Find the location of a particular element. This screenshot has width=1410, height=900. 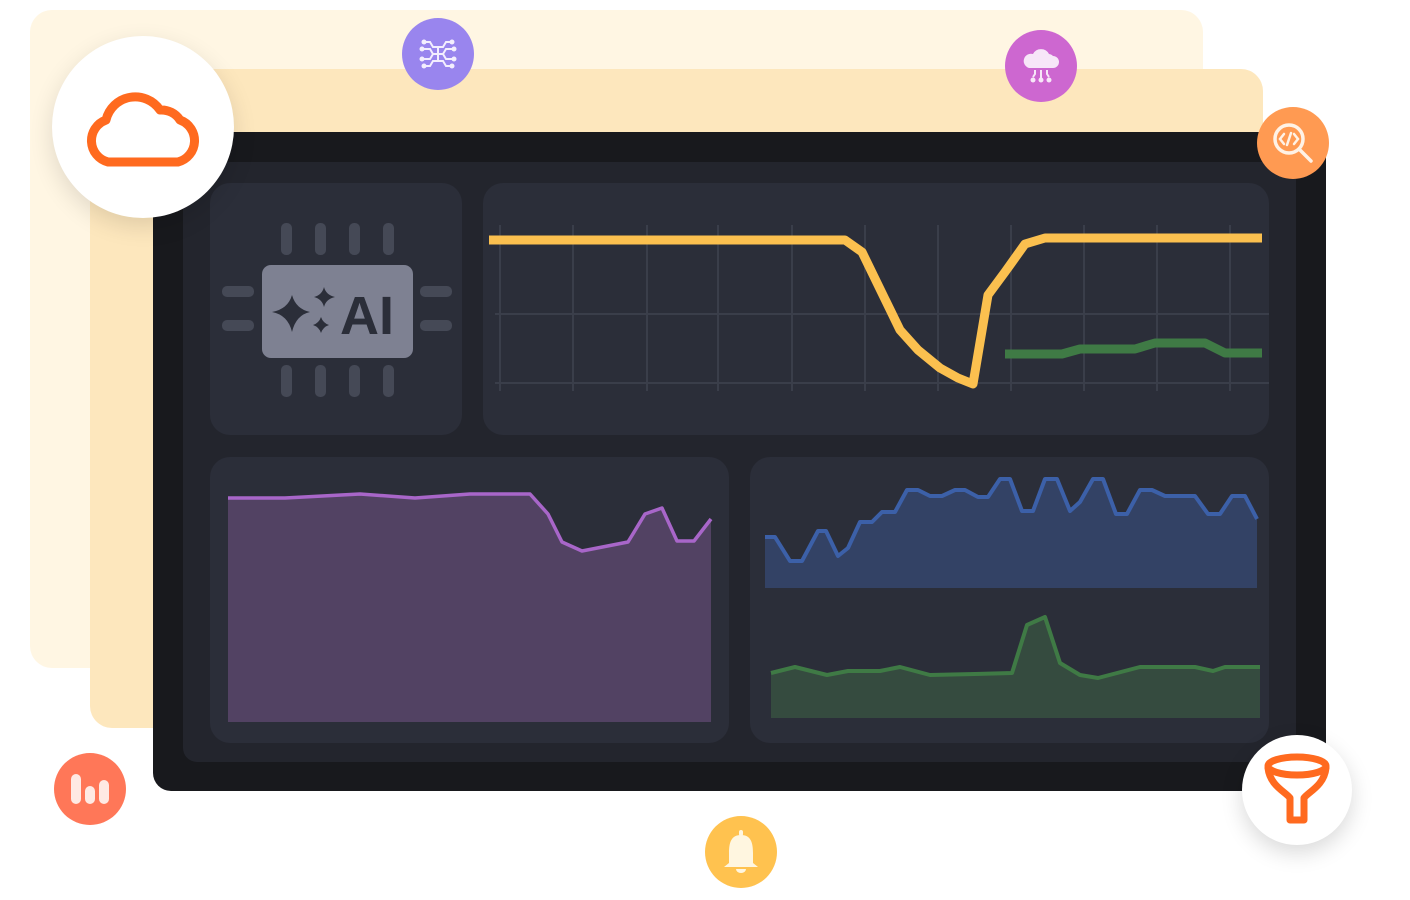

dual-area-chart is located at coordinates (1012, 597).